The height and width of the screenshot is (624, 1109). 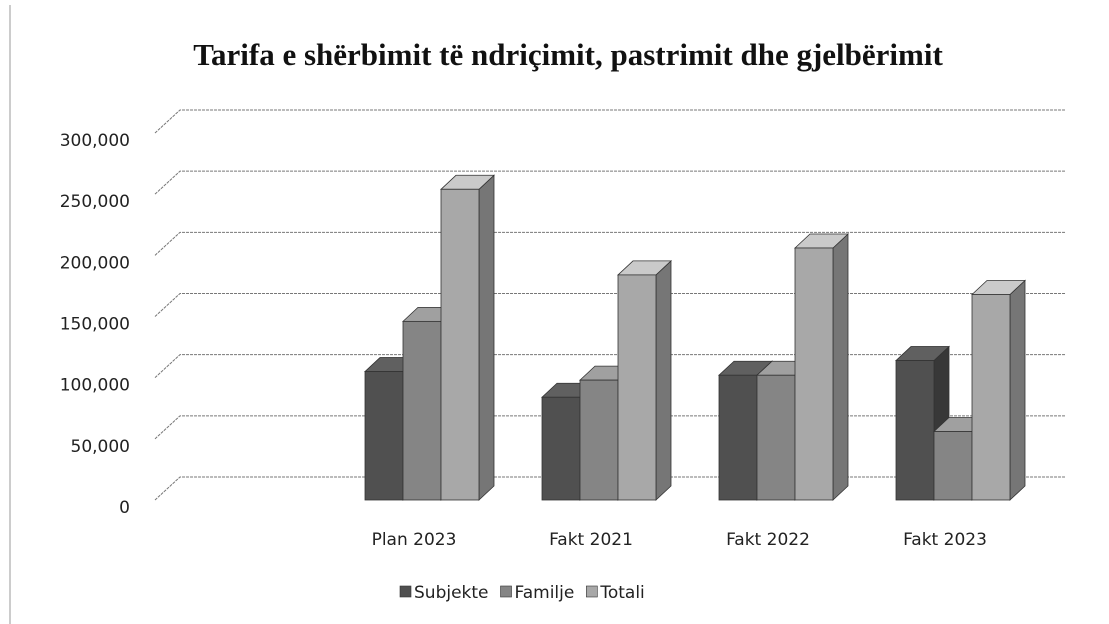 What do you see at coordinates (95, 141) in the screenshot?
I see `y-tick-label: 300,000` at bounding box center [95, 141].